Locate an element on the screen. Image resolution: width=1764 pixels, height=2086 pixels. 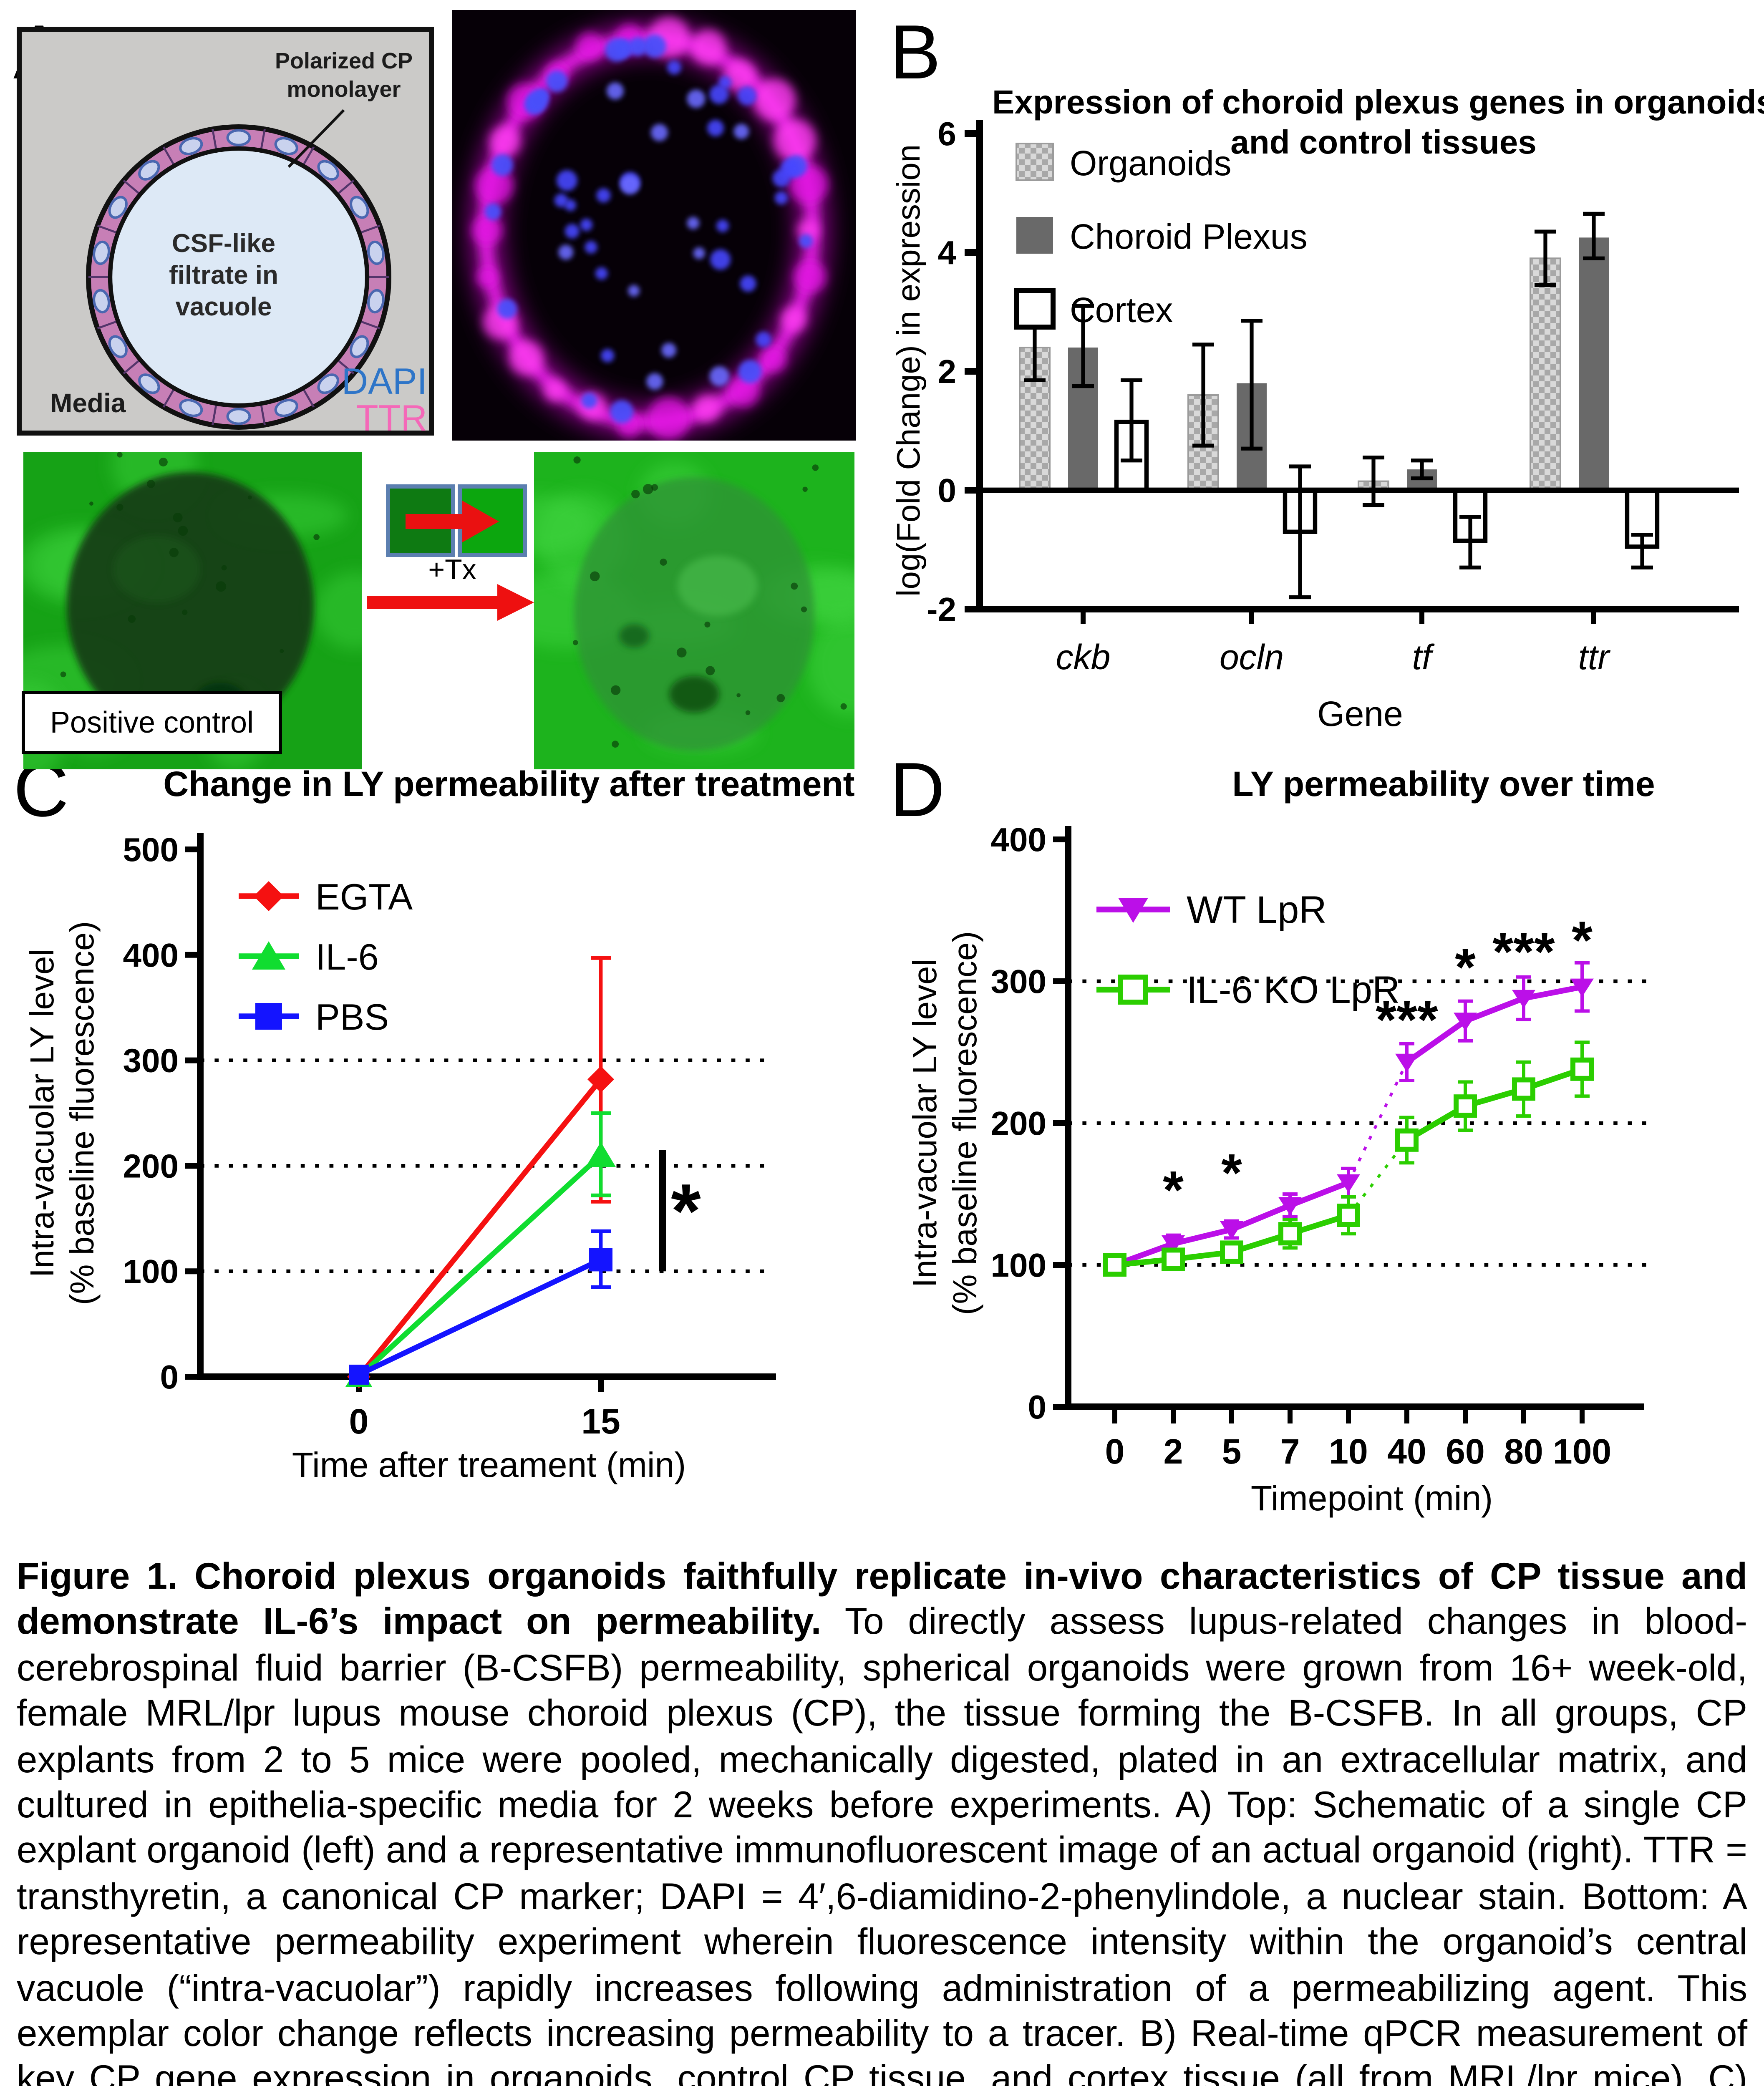
svg-text: Polarized CP is located at coordinates (344, 61).